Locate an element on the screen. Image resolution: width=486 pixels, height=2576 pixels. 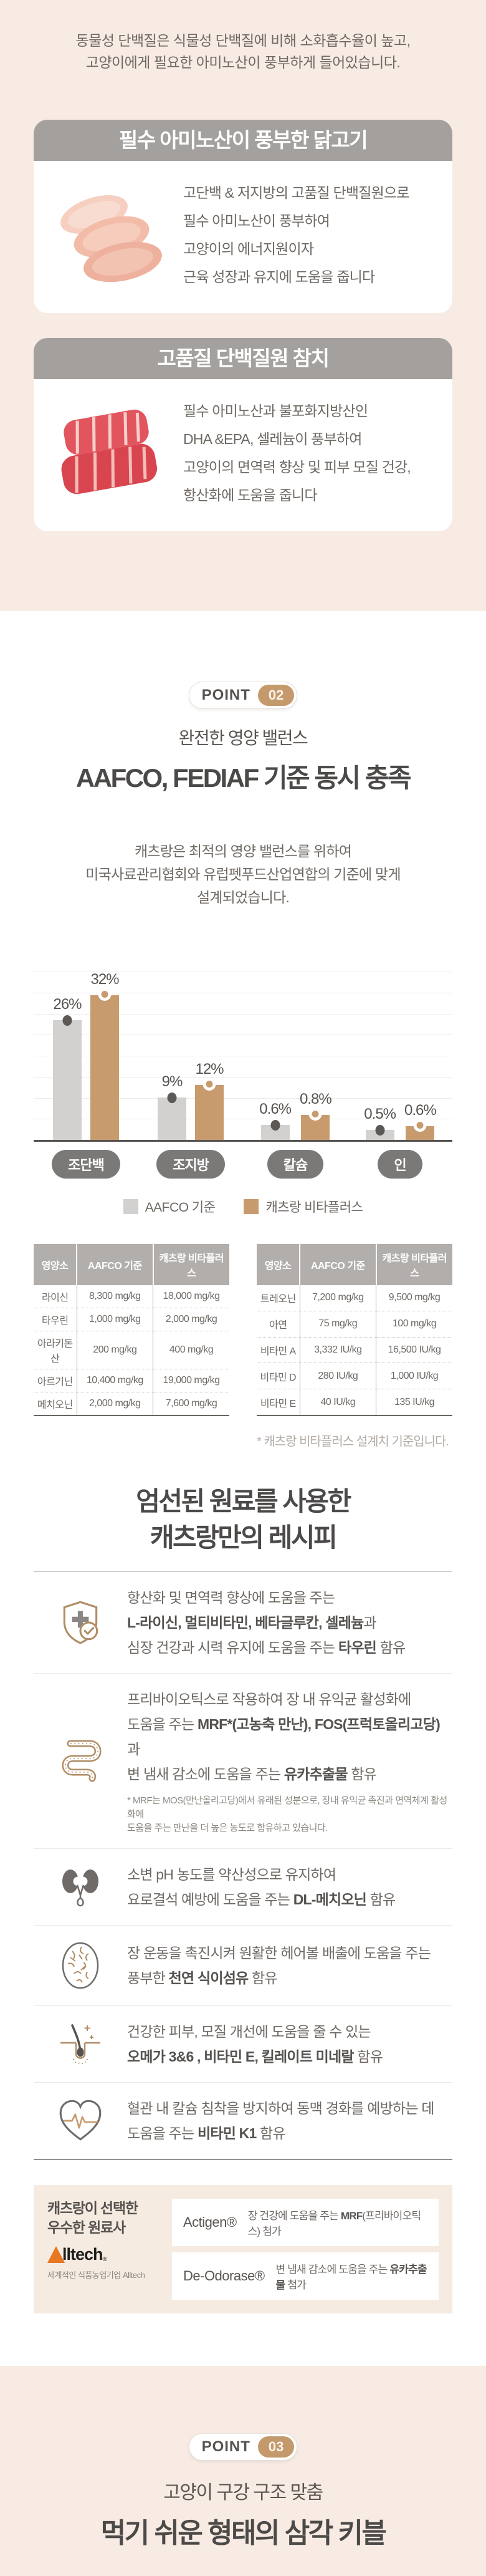
table-cell: 135 IU/kg is located at coordinates (414, 1401).